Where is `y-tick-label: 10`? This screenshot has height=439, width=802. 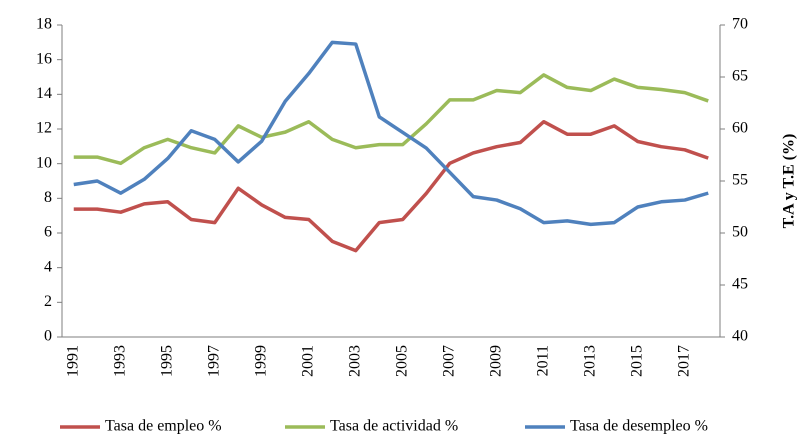
y-tick-label: 10 is located at coordinates (44, 162).